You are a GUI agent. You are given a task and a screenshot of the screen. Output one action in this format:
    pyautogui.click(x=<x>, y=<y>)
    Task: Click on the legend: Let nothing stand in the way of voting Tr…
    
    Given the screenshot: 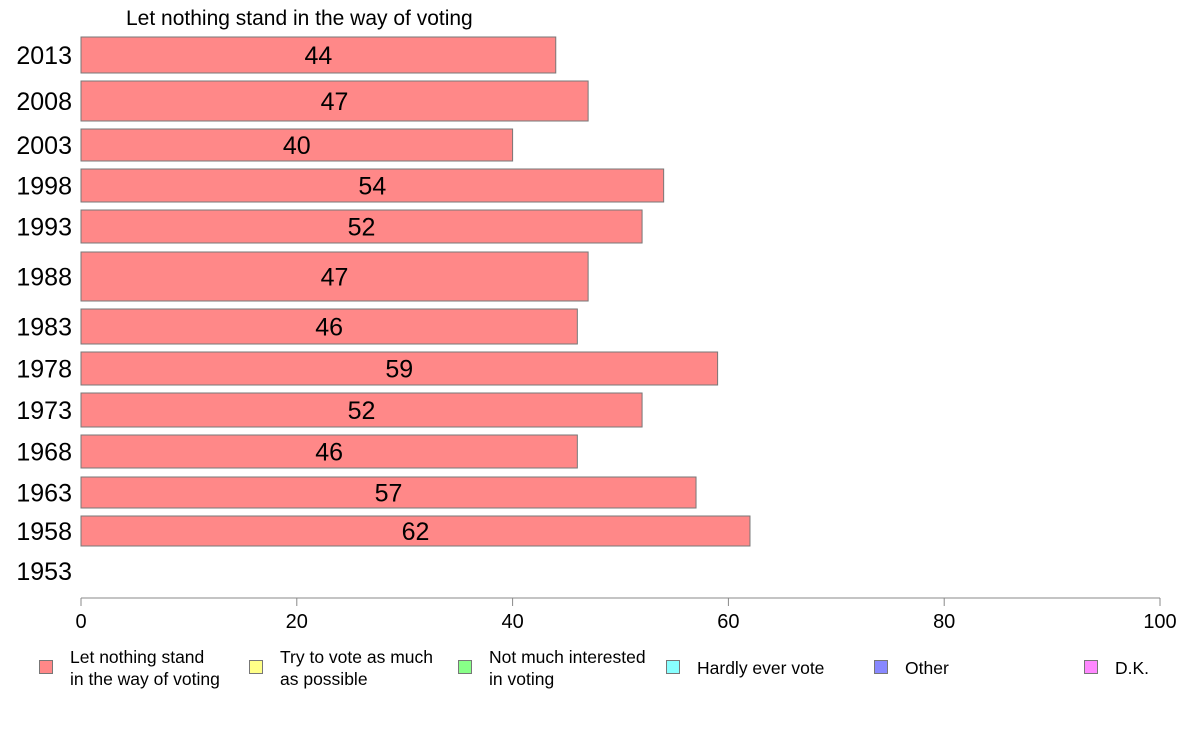 What is the action you would take?
    pyautogui.click(x=594, y=671)
    